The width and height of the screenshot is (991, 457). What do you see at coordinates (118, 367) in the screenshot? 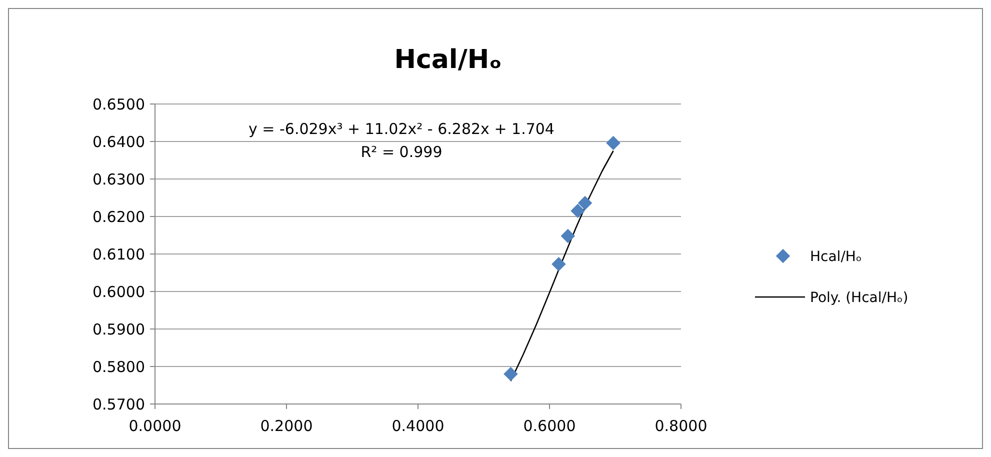
I see `y-tick-label: 0.5800` at bounding box center [118, 367].